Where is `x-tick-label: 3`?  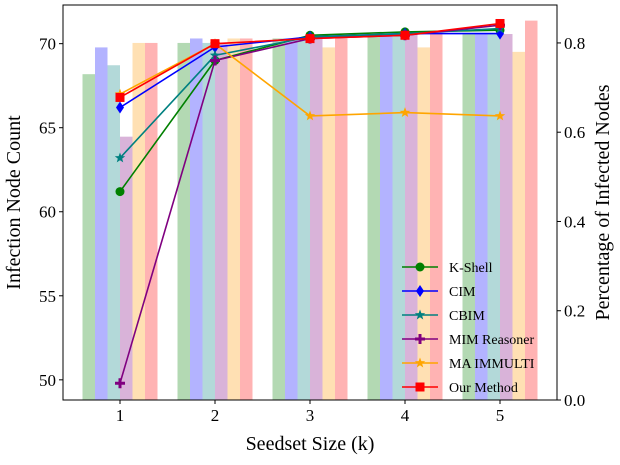
x-tick-label: 3 is located at coordinates (310, 415).